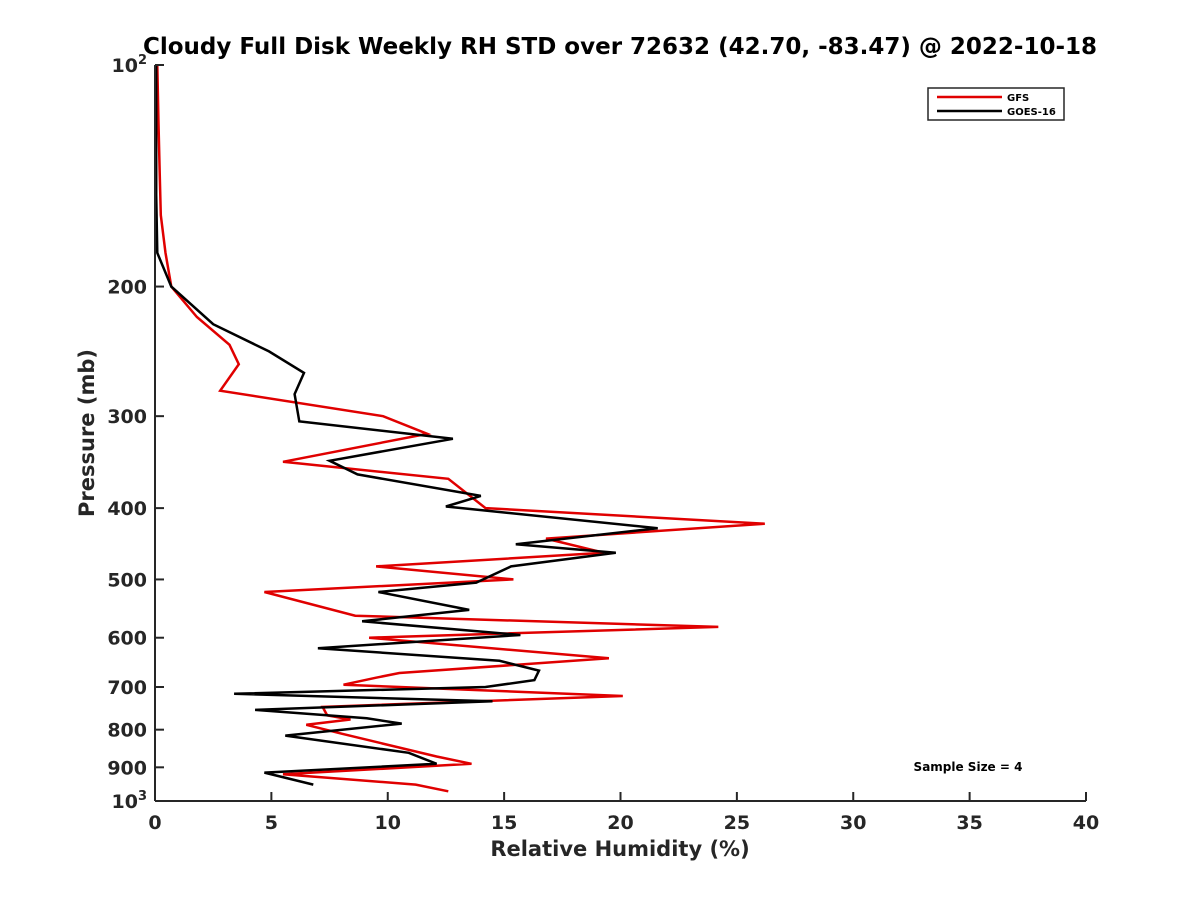 The width and height of the screenshot is (1200, 900). What do you see at coordinates (271, 823) in the screenshot?
I see `x-tick-label: 5` at bounding box center [271, 823].